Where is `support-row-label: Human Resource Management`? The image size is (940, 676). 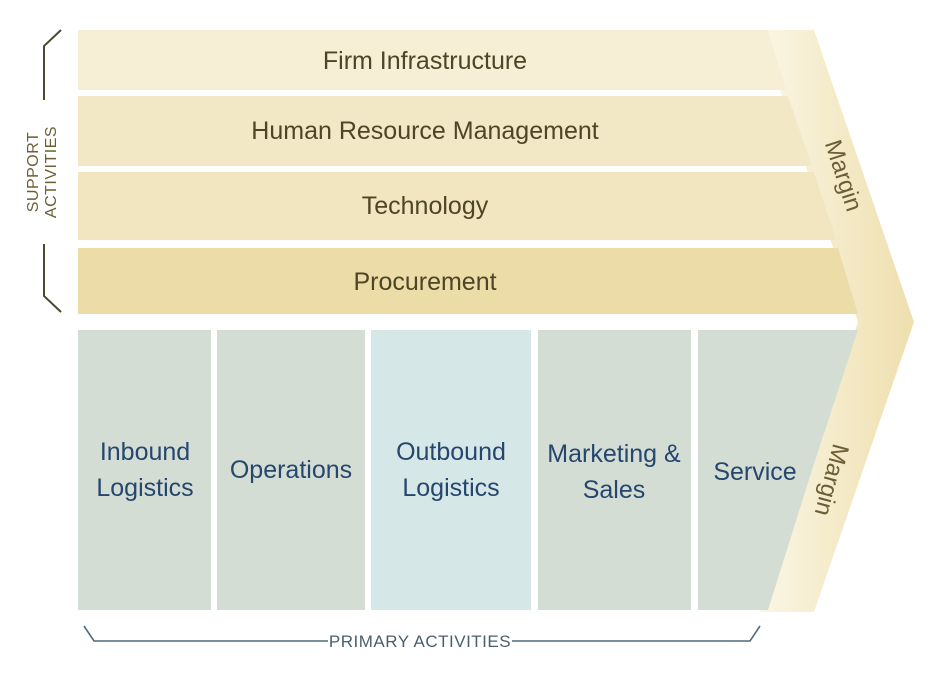
support-row-label: Human Resource Management is located at coordinates (424, 131).